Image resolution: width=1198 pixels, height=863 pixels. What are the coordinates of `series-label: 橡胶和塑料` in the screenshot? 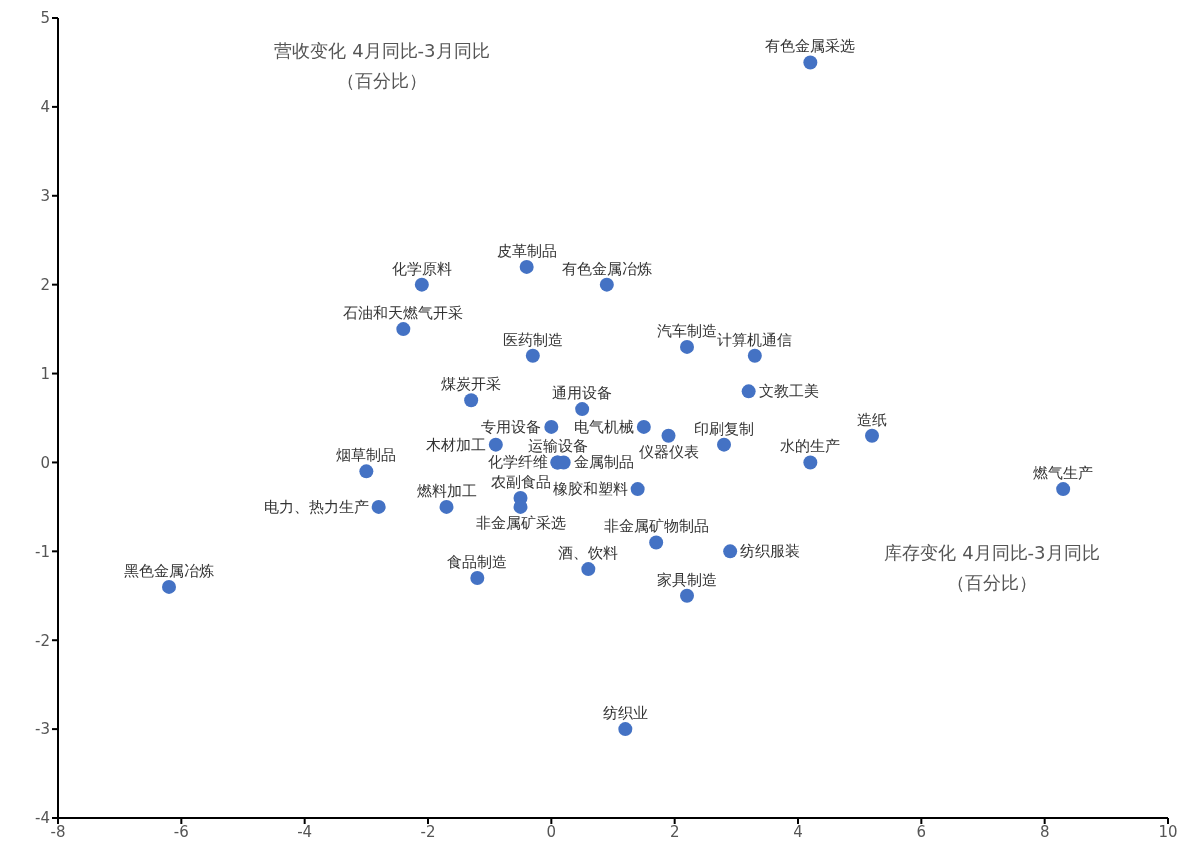 It's located at (590, 489).